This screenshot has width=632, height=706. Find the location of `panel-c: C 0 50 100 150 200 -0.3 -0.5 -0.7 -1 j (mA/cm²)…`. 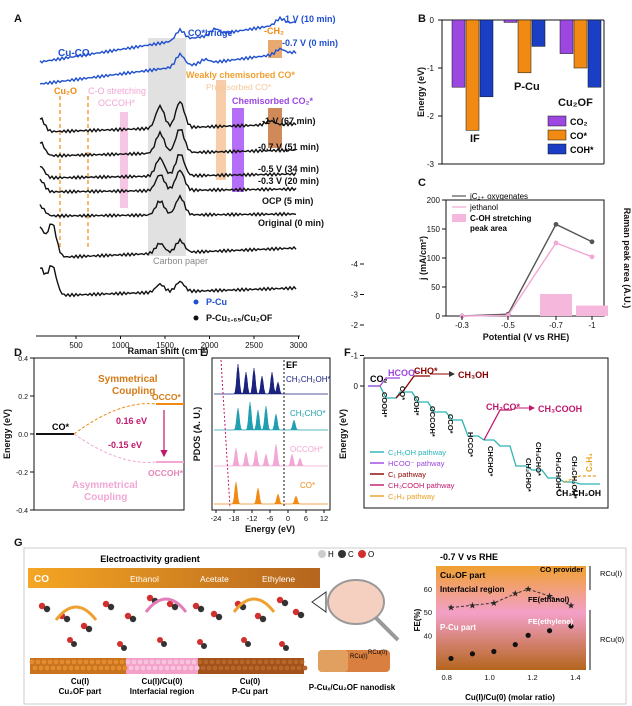

panel-c: C 0 50 100 150 200 -0.3 -0.5 -0.7 -1 j (mA/cm²)… is located at coordinates (525, 259).